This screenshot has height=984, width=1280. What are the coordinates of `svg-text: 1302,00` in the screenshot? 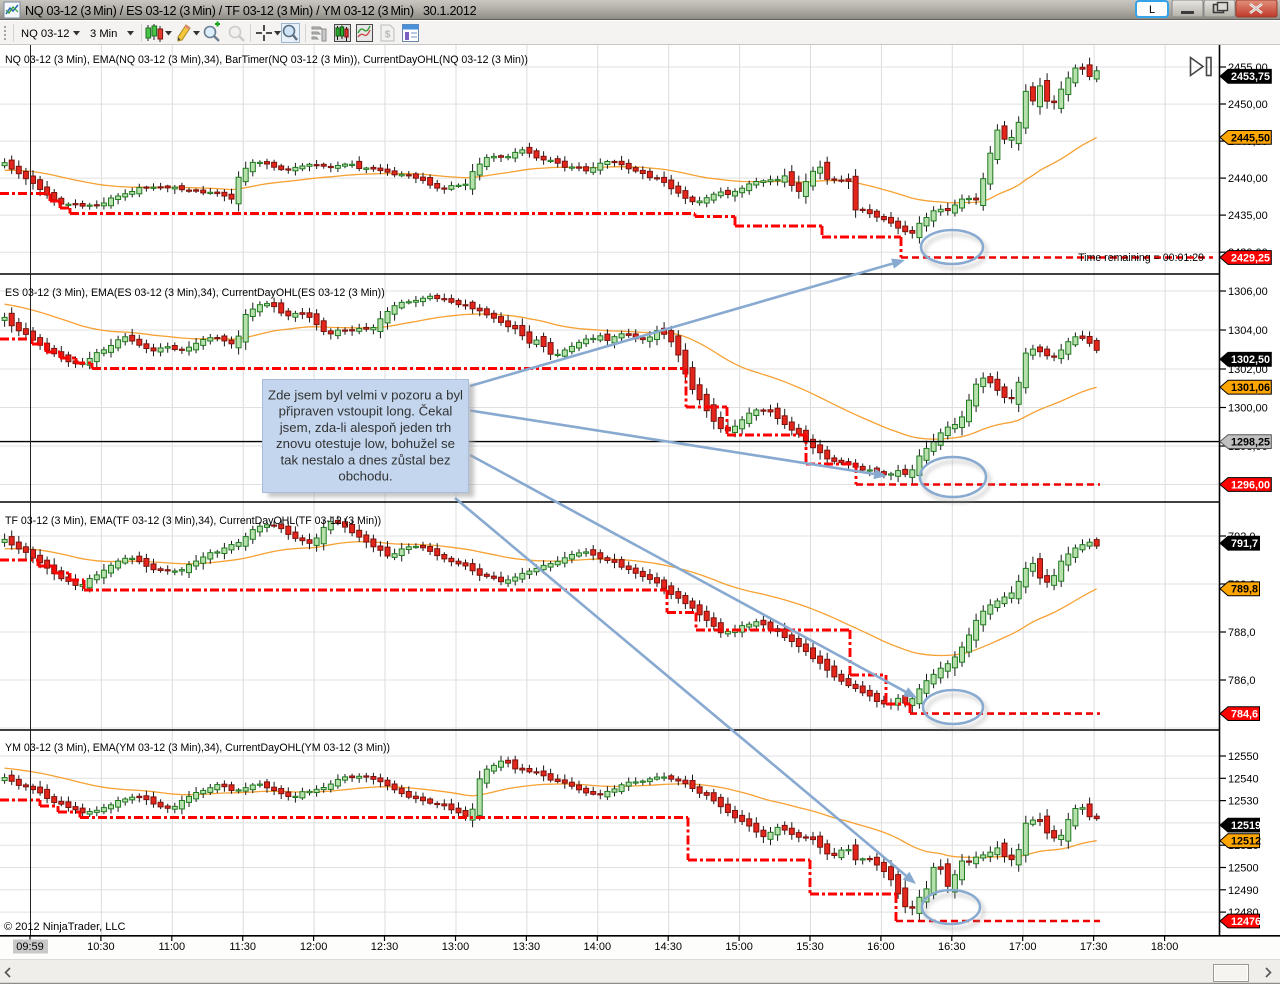 It's located at (1248, 370).